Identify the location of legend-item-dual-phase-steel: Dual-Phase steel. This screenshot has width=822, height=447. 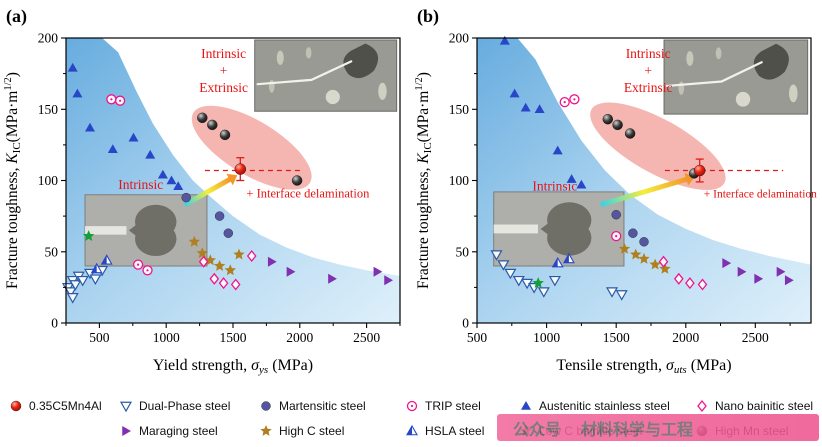
(174, 406).